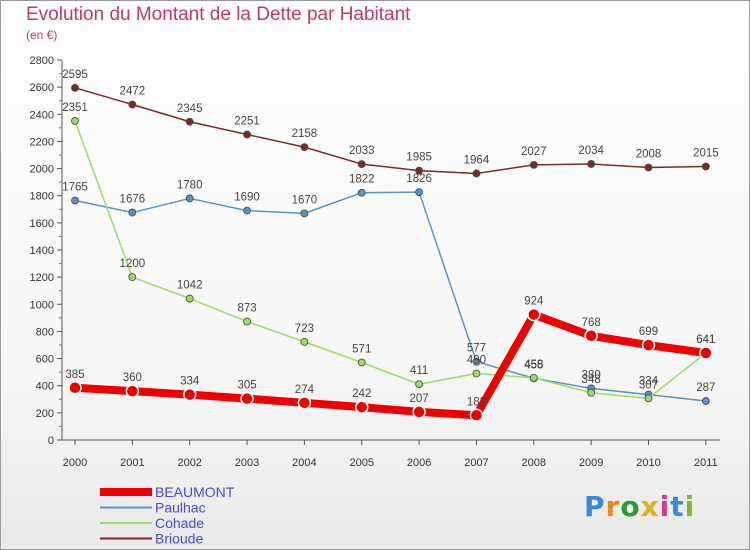  What do you see at coordinates (45, 360) in the screenshot?
I see `y-tick-label: 600` at bounding box center [45, 360].